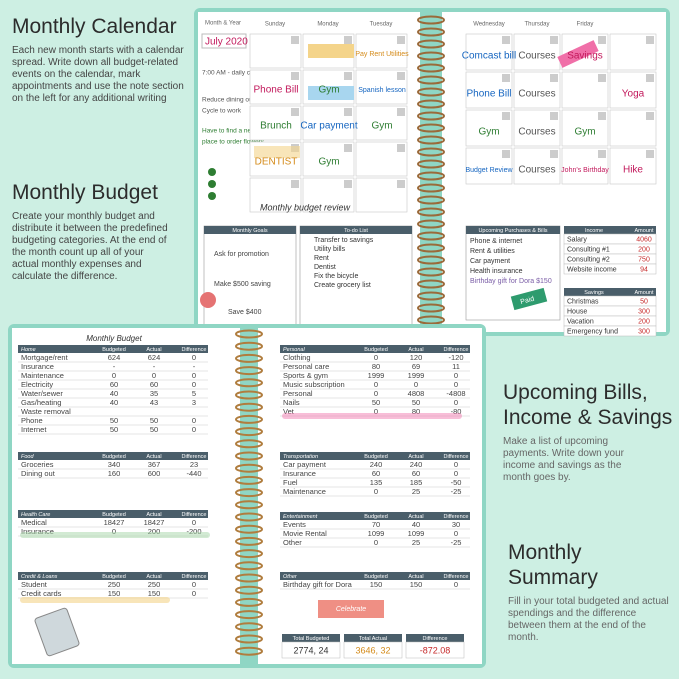 The image size is (679, 679). What do you see at coordinates (456, 366) in the screenshot?
I see `label: 11` at bounding box center [456, 366].